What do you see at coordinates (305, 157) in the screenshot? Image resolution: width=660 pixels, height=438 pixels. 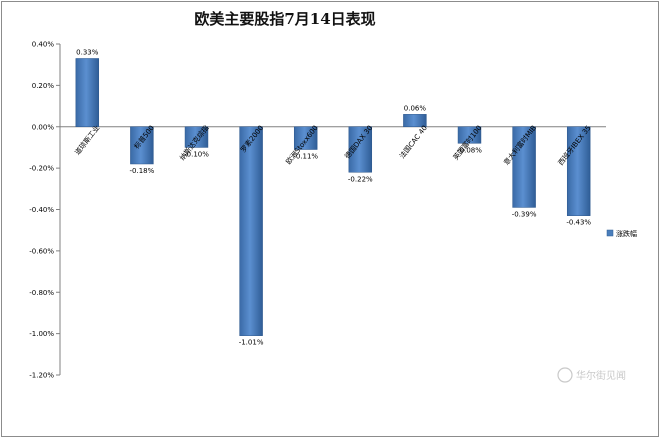 I see `data-label: -0.11%` at bounding box center [305, 157].